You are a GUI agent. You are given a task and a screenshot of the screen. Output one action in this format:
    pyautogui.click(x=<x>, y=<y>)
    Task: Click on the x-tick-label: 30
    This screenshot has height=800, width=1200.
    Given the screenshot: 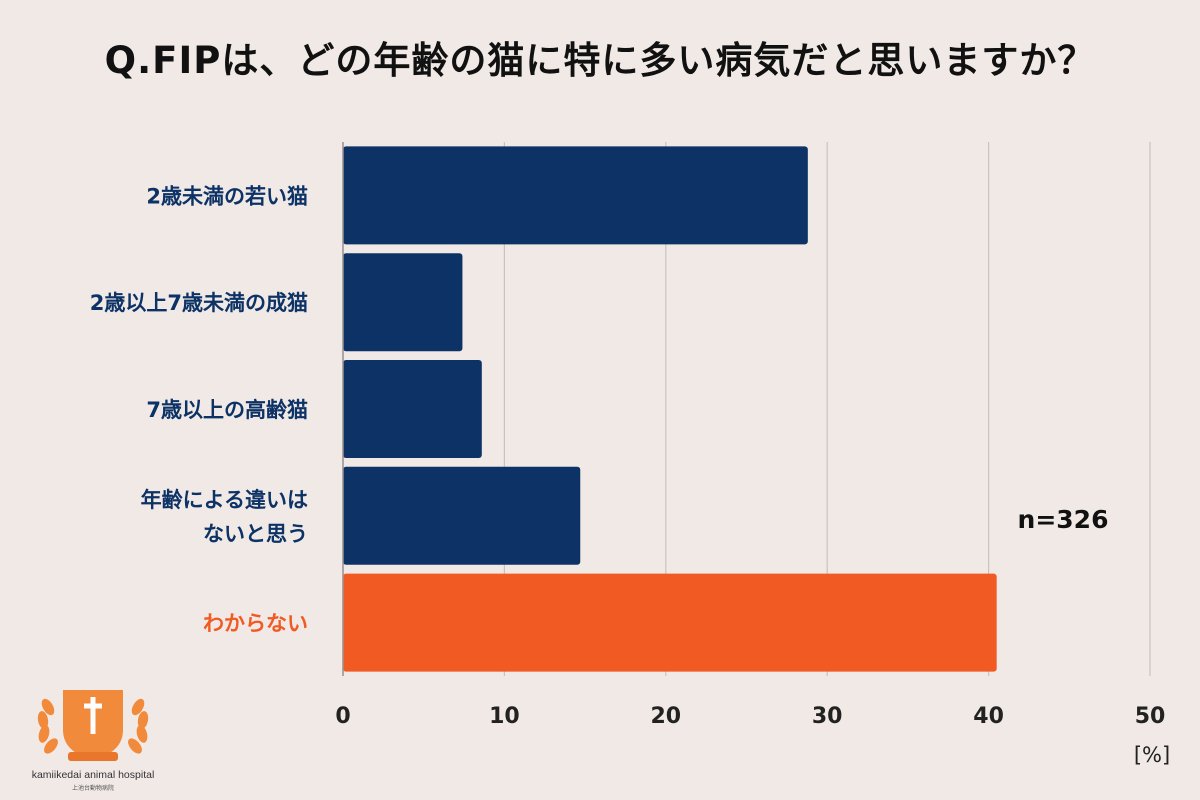 What is the action you would take?
    pyautogui.click(x=827, y=716)
    